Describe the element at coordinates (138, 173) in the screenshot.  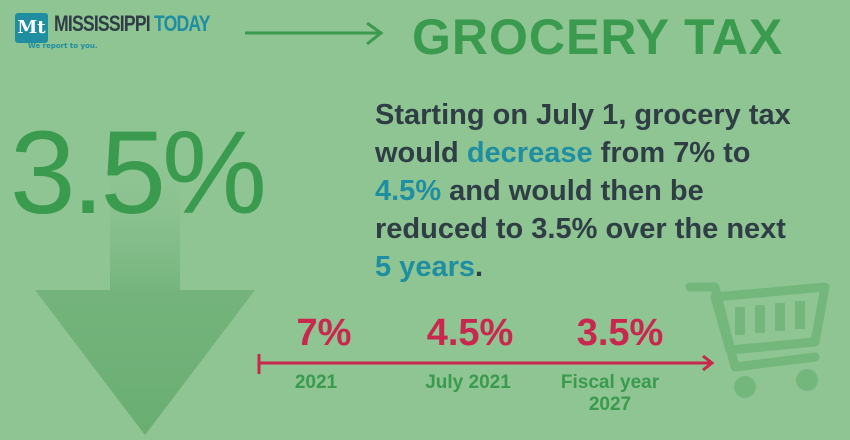
I see `headline-value: 3.5%` at that location.